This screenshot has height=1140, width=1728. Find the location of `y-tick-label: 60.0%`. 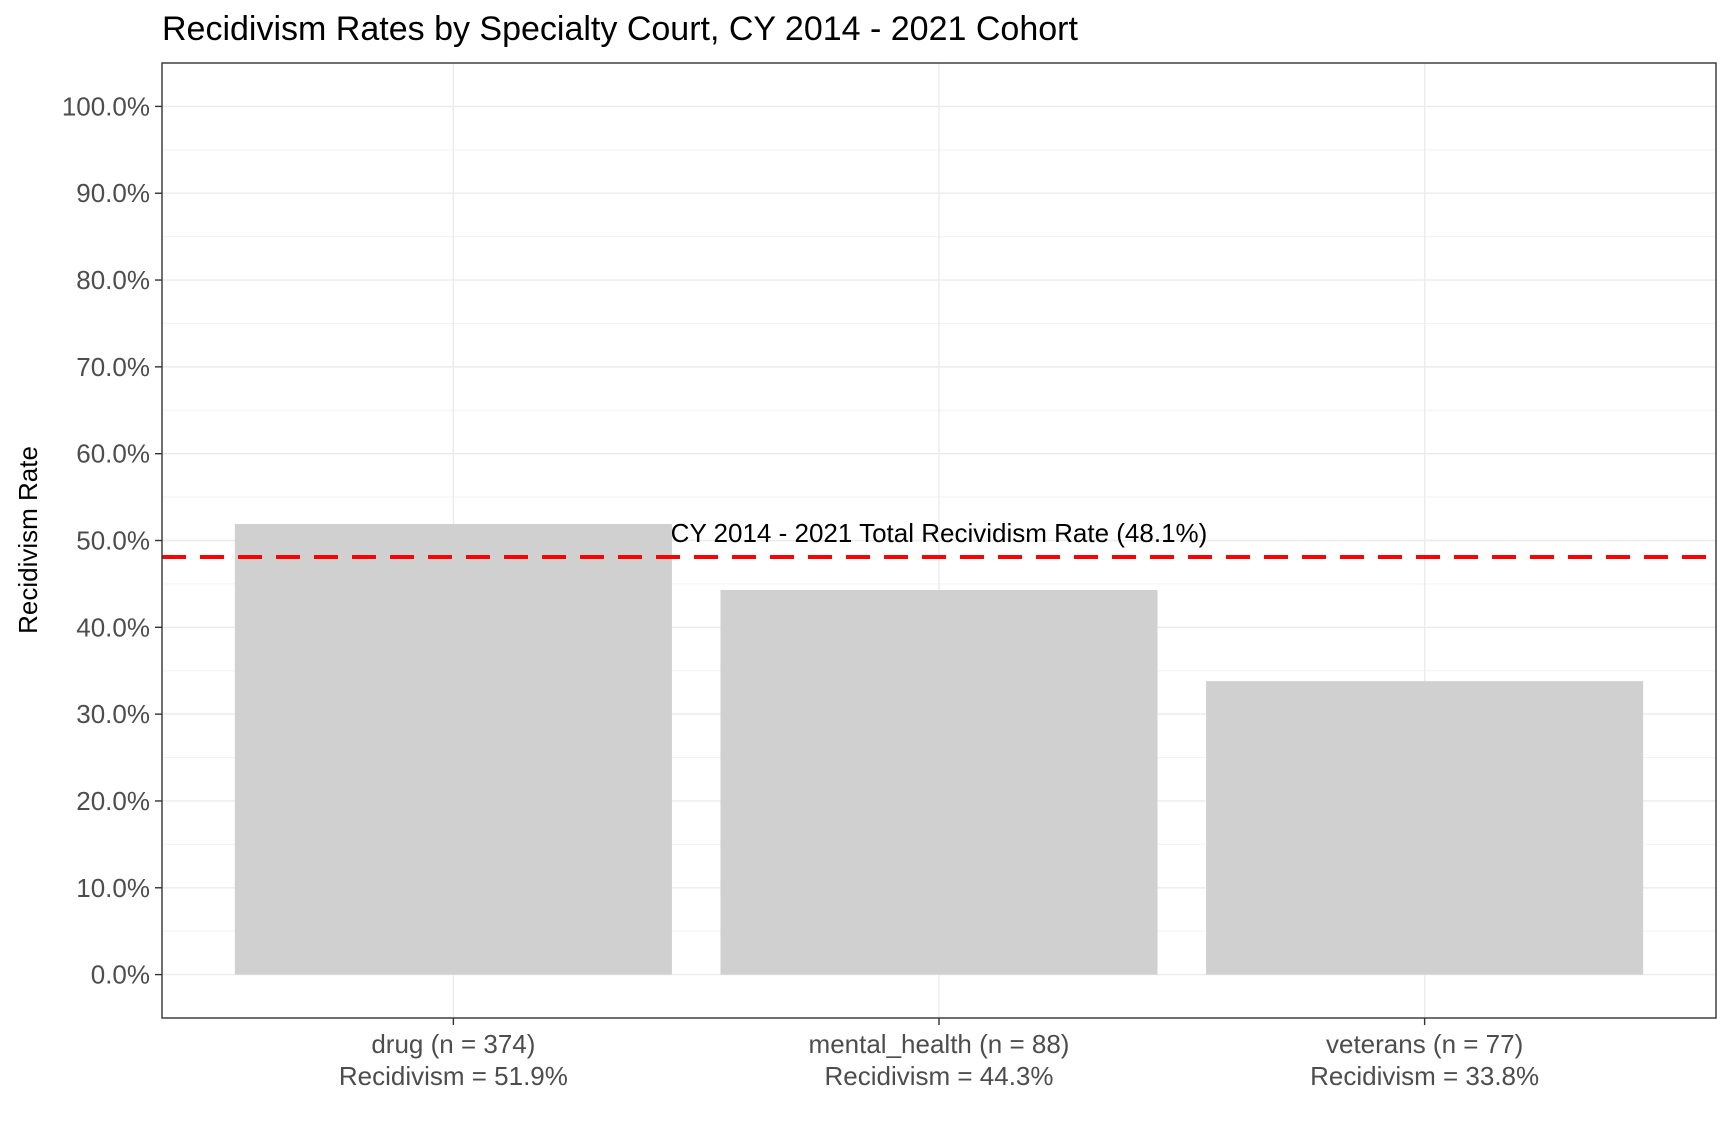

y-tick-label: 60.0% is located at coordinates (113, 454).